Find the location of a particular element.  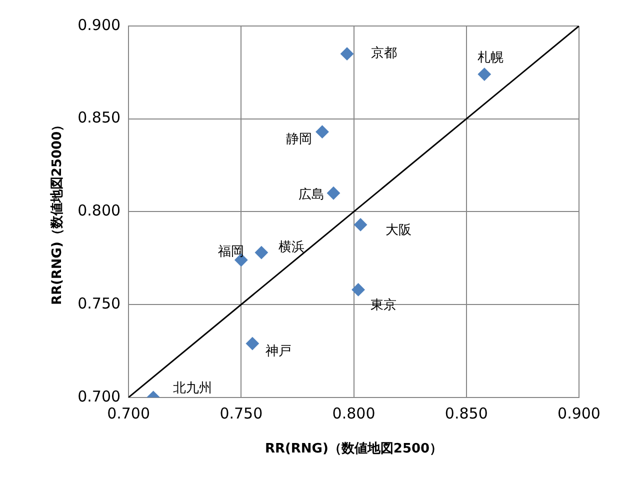

y-tick-label: 0.850 is located at coordinates (99, 117).